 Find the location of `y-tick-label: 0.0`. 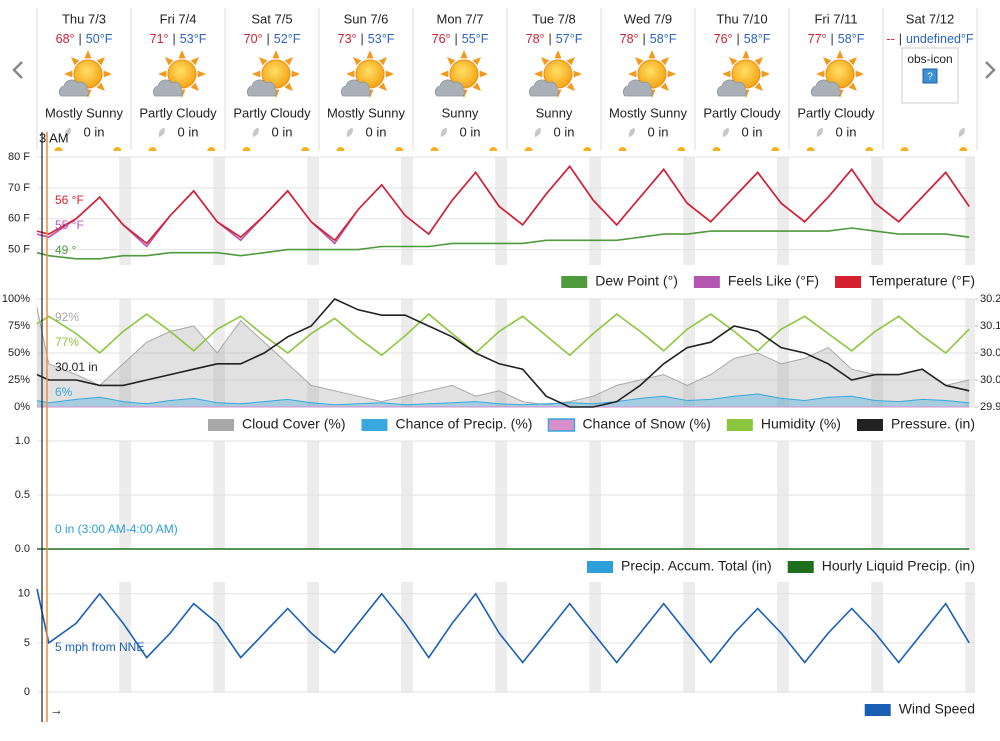

y-tick-label: 0.0 is located at coordinates (22, 549).